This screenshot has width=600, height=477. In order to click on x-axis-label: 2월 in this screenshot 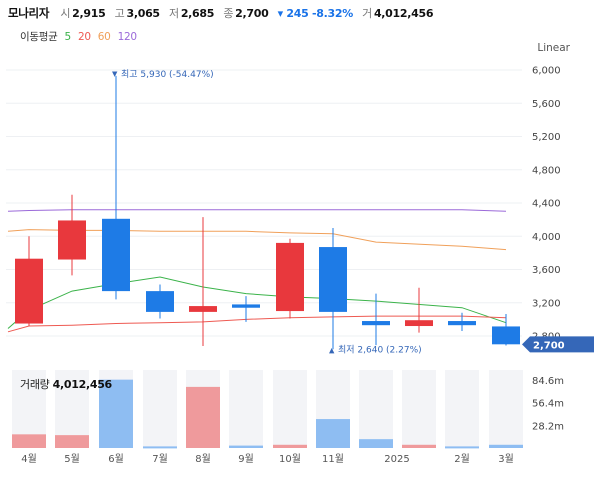, I will do `click(462, 459)`.